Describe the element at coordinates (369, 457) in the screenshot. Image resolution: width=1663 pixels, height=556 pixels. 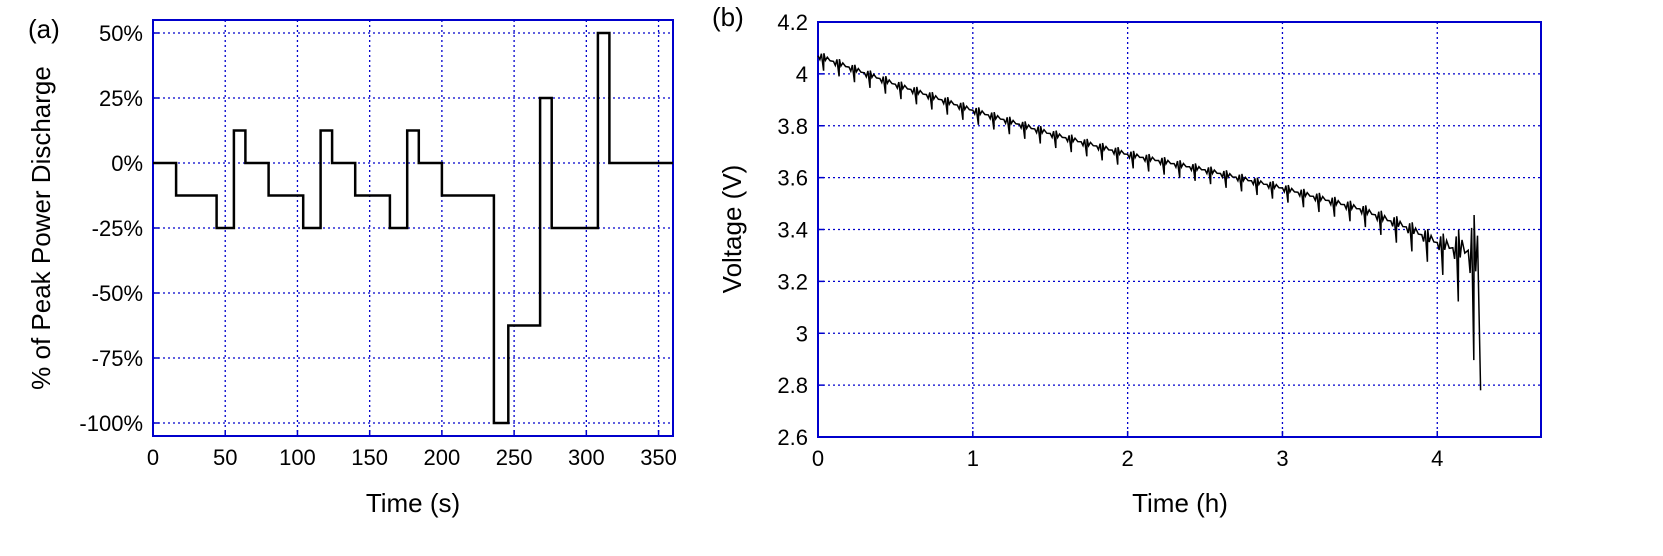
I see `x-tick-label: 150` at that location.